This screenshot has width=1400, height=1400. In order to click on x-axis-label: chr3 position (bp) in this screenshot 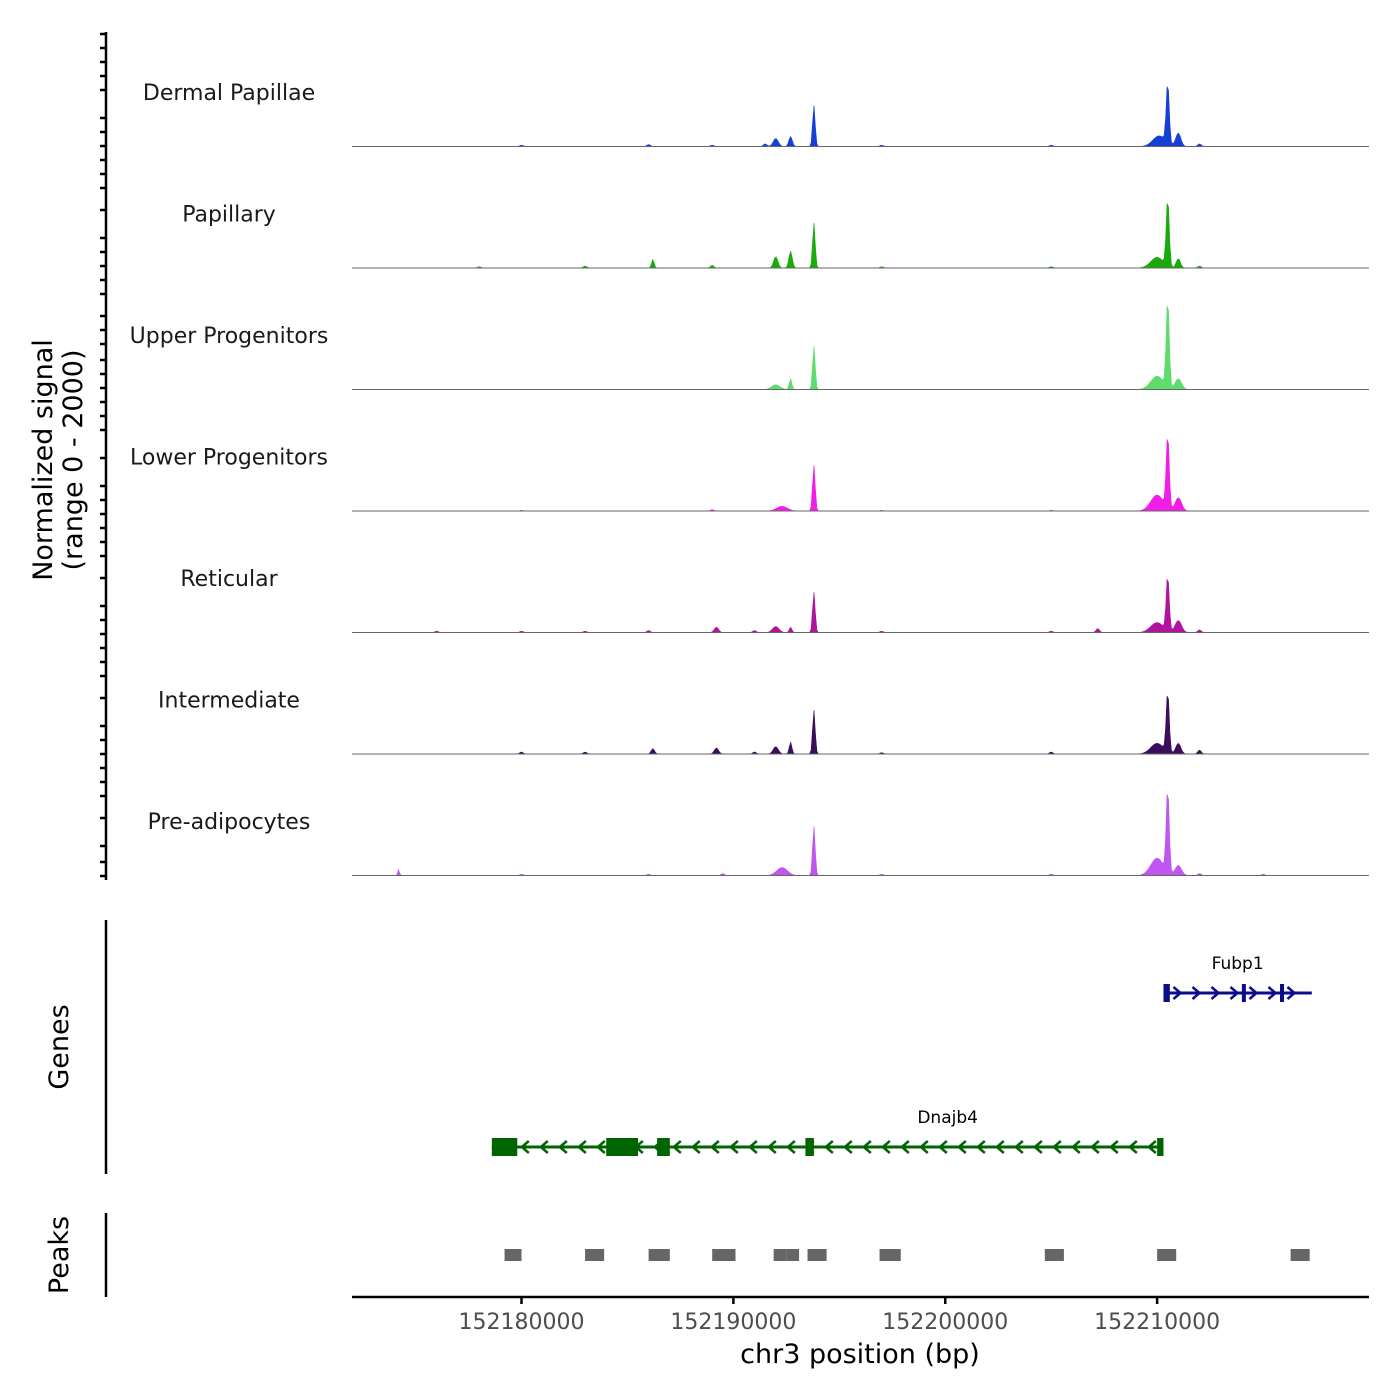, I will do `click(860, 1354)`.